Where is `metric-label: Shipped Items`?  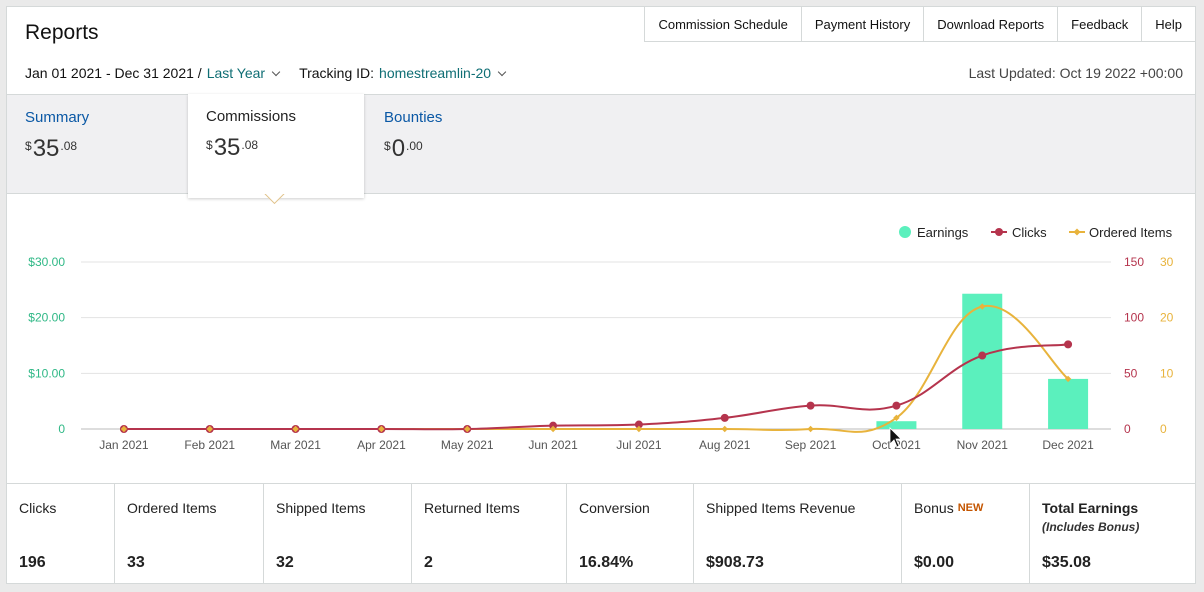 metric-label: Shipped Items is located at coordinates (321, 508).